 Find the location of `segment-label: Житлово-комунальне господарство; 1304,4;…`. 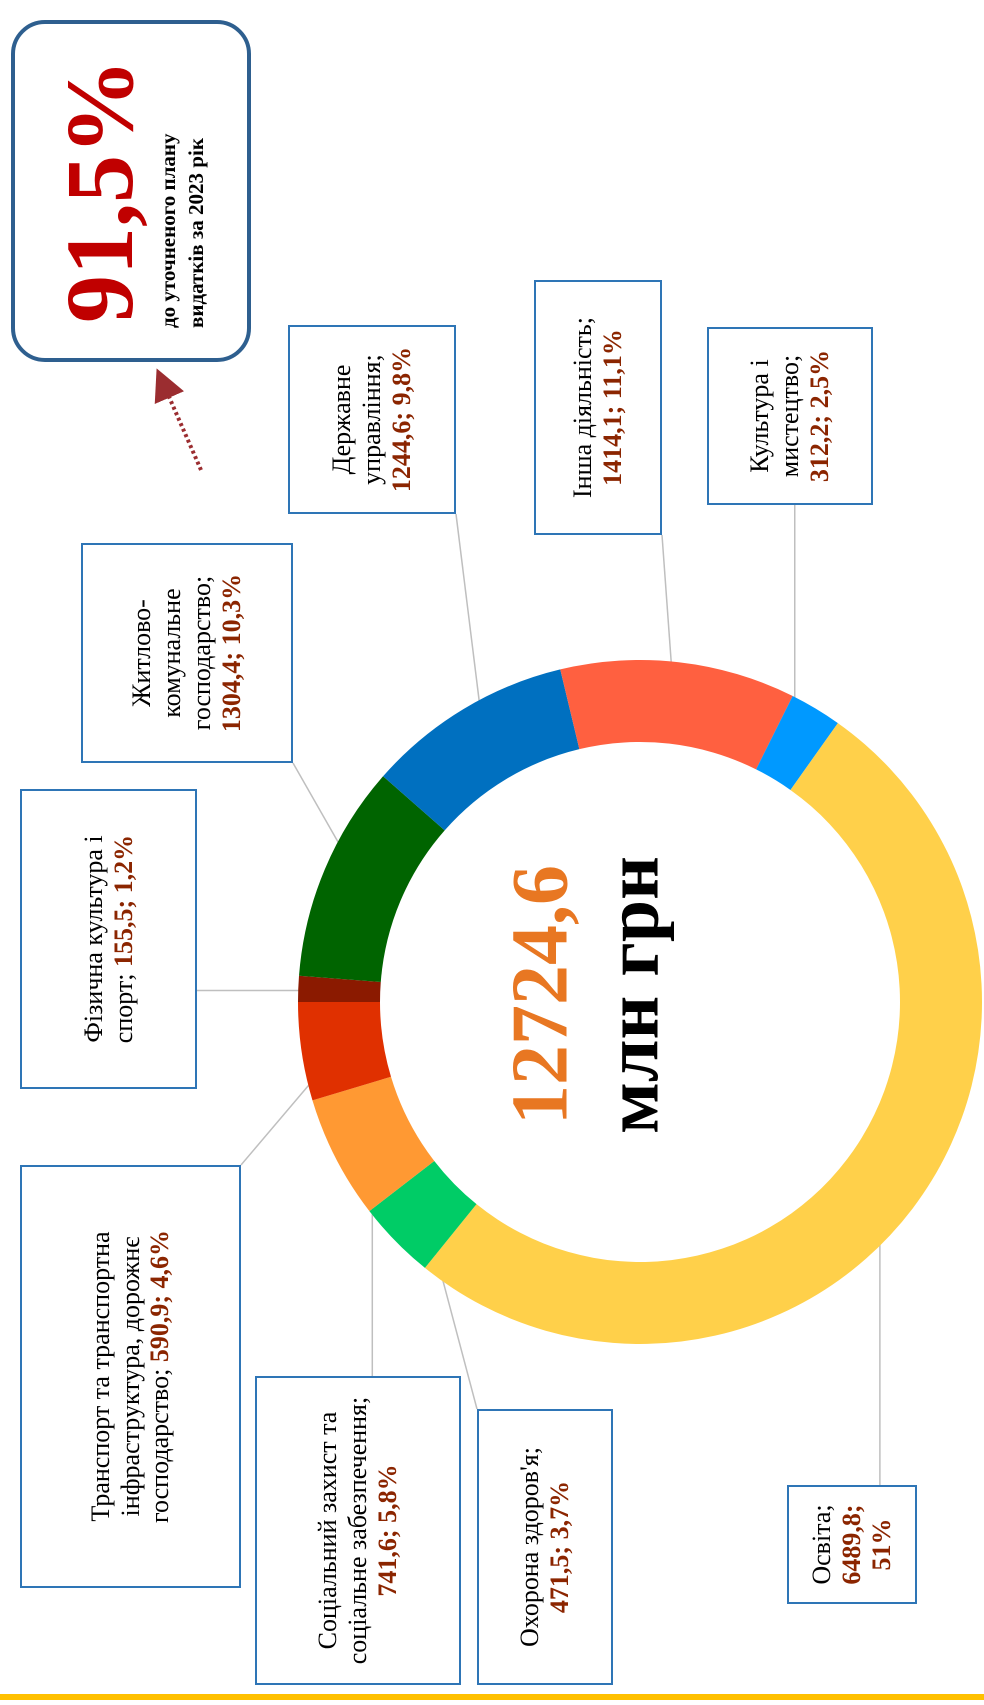

segment-label: Житлово-комунальне господарство; 1304,4;… is located at coordinates (187, 653).